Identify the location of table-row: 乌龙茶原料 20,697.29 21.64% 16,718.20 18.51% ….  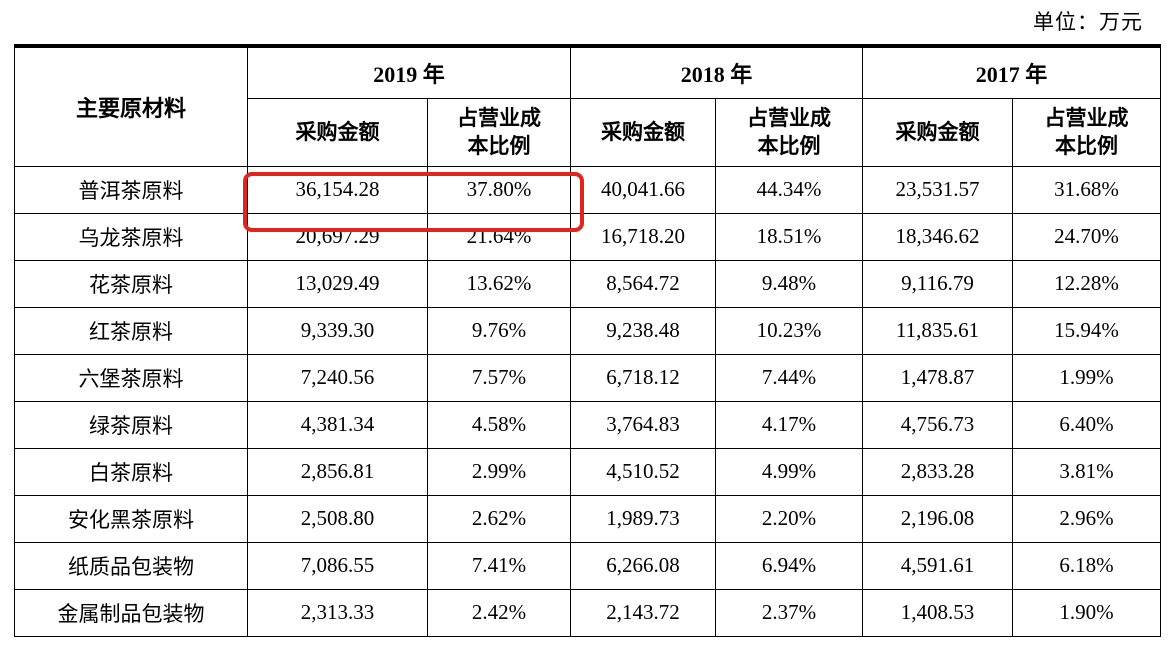
(588, 236).